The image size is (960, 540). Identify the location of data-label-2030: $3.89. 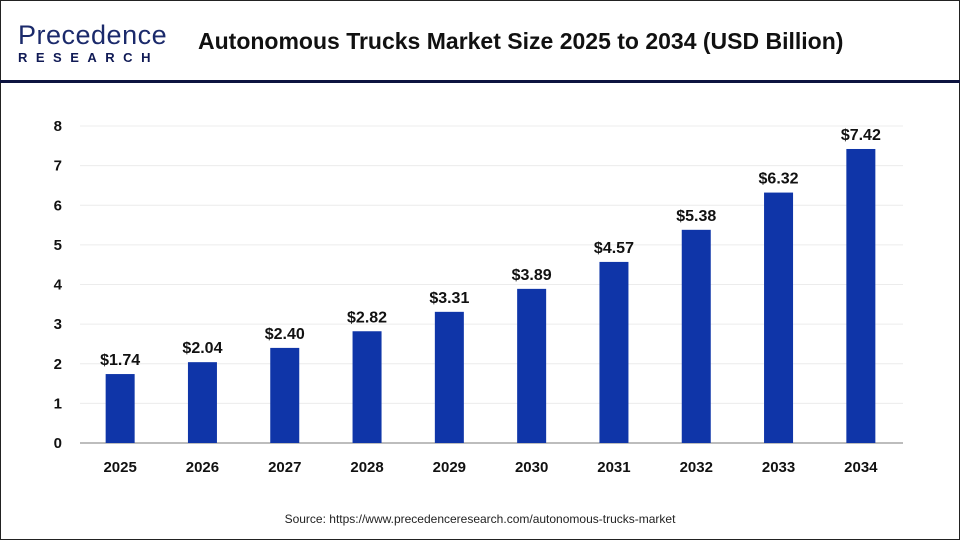
(532, 275).